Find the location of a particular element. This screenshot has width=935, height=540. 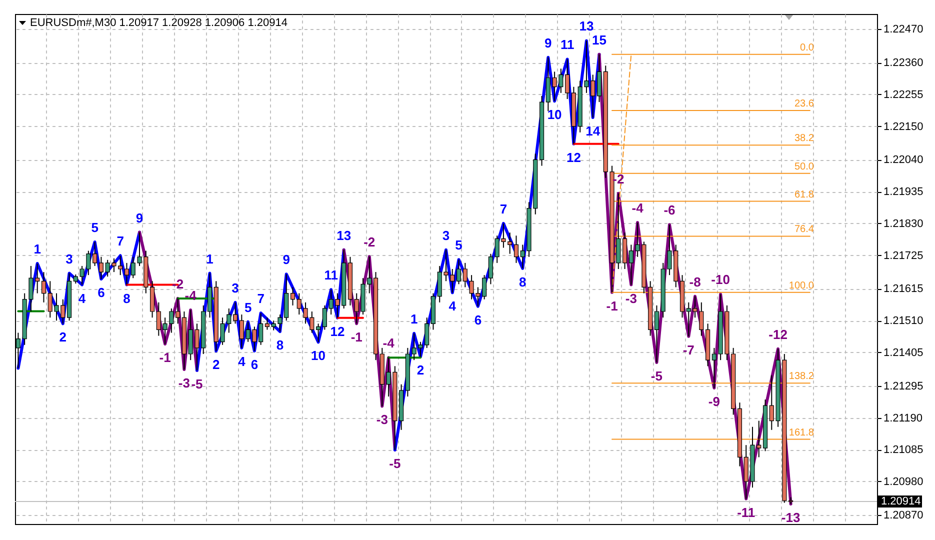

y-tick-label: 1.21405 is located at coordinates (904, 352).